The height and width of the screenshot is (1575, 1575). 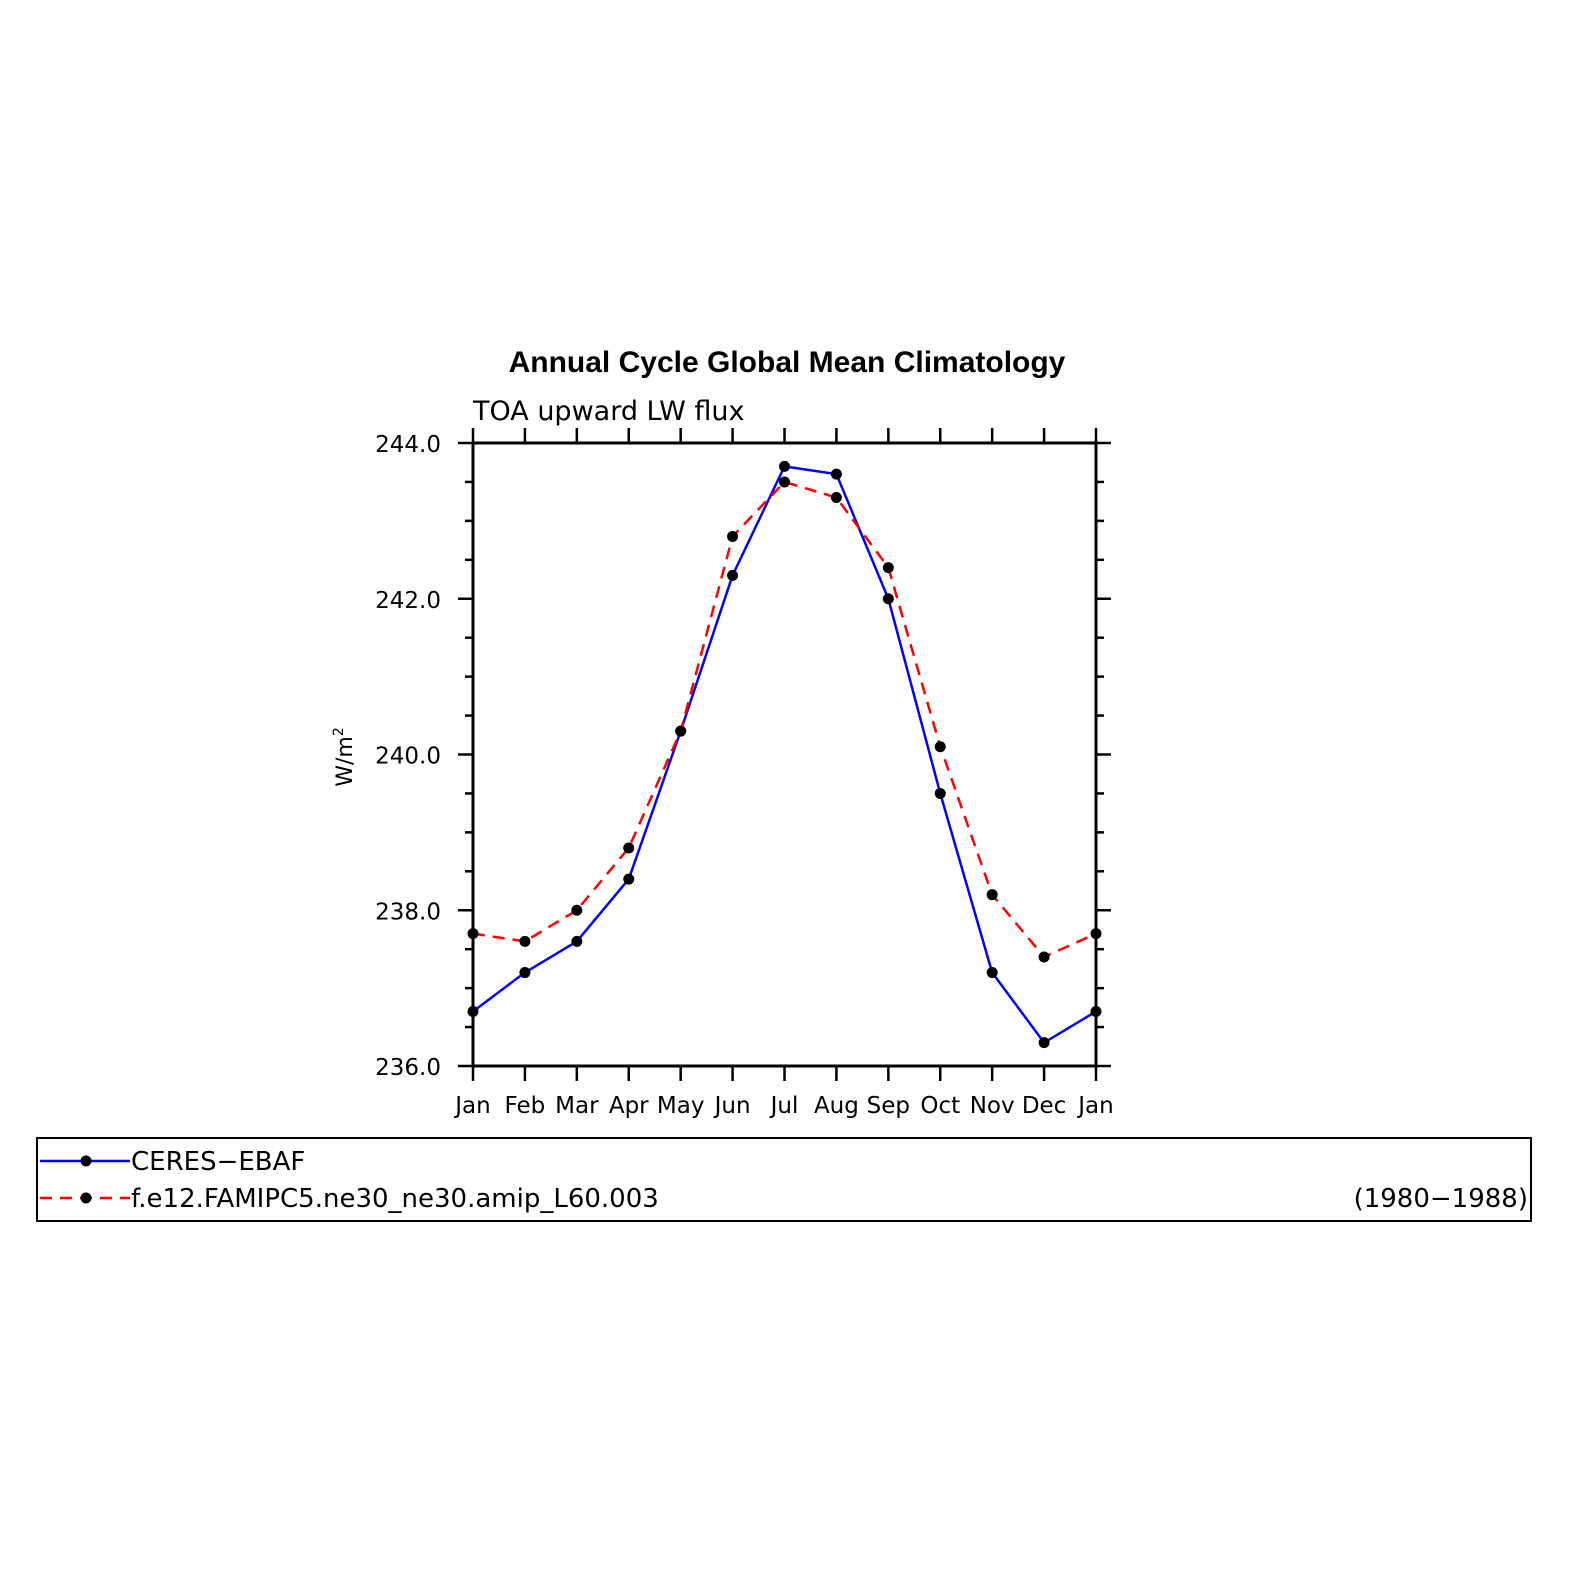 I want to click on x-tick-label: Oct, so click(x=940, y=1106).